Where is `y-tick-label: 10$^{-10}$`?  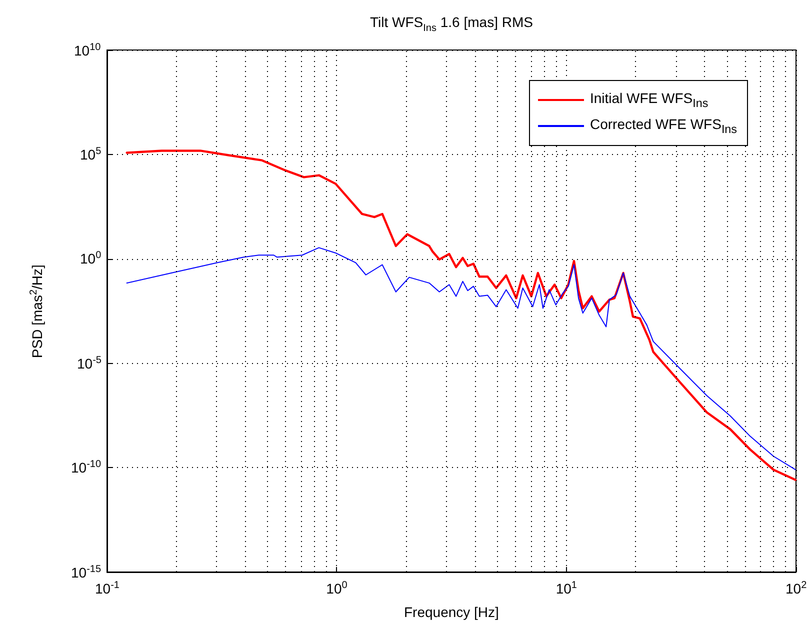
y-tick-label: 10$^{-10}$ is located at coordinates (86, 467).